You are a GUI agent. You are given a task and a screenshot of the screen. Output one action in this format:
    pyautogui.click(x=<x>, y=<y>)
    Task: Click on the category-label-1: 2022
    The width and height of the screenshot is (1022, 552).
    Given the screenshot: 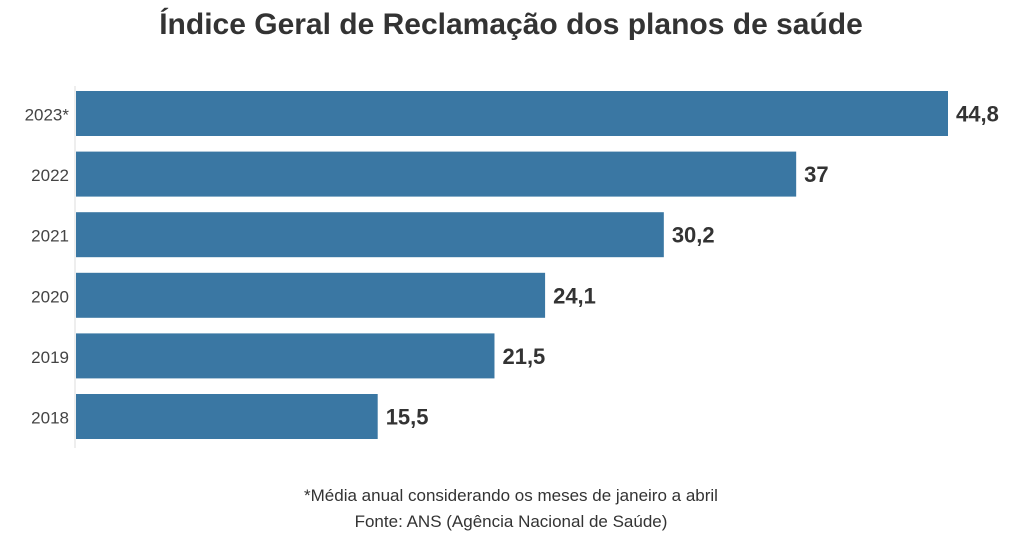 What is the action you would take?
    pyautogui.click(x=50, y=175)
    